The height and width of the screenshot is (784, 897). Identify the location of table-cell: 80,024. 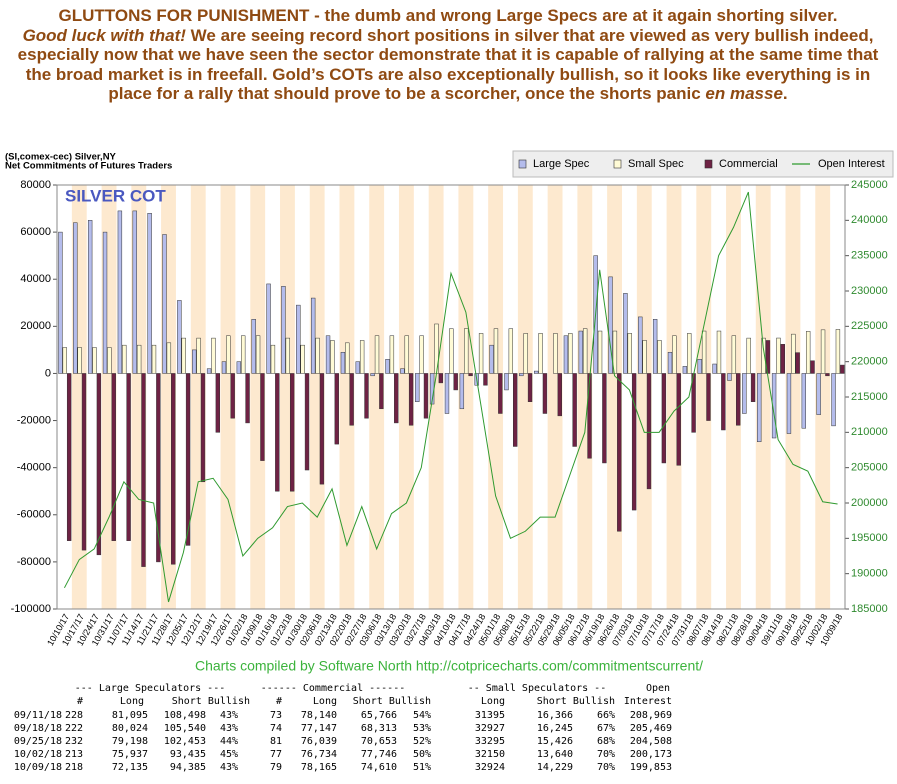
(130, 728).